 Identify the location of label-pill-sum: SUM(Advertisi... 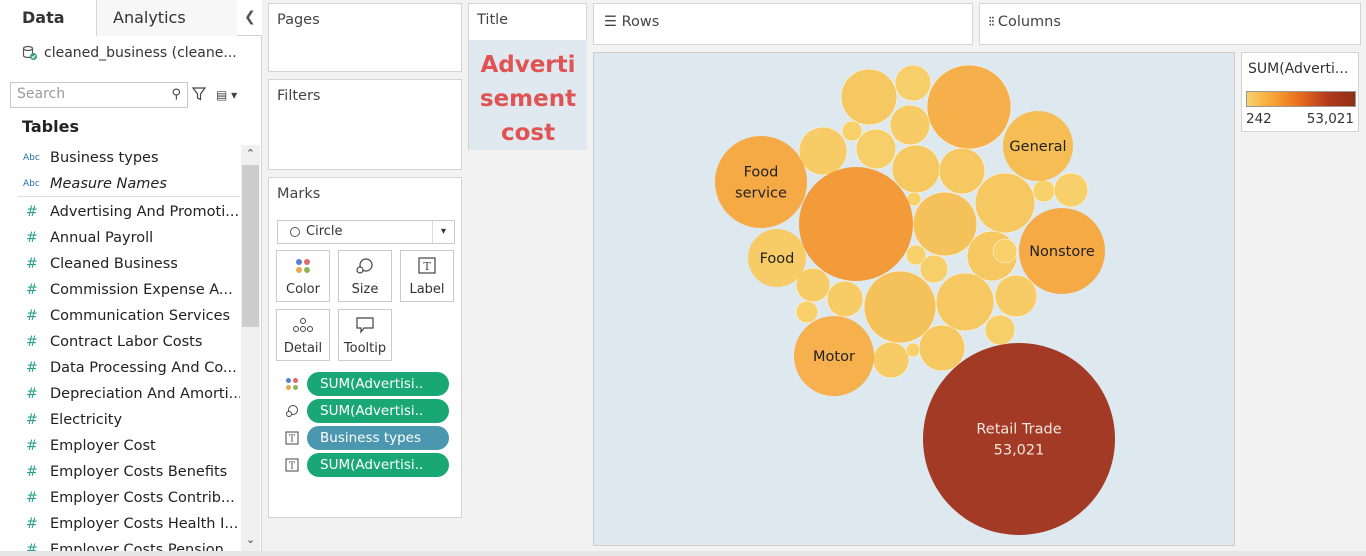
(378, 465).